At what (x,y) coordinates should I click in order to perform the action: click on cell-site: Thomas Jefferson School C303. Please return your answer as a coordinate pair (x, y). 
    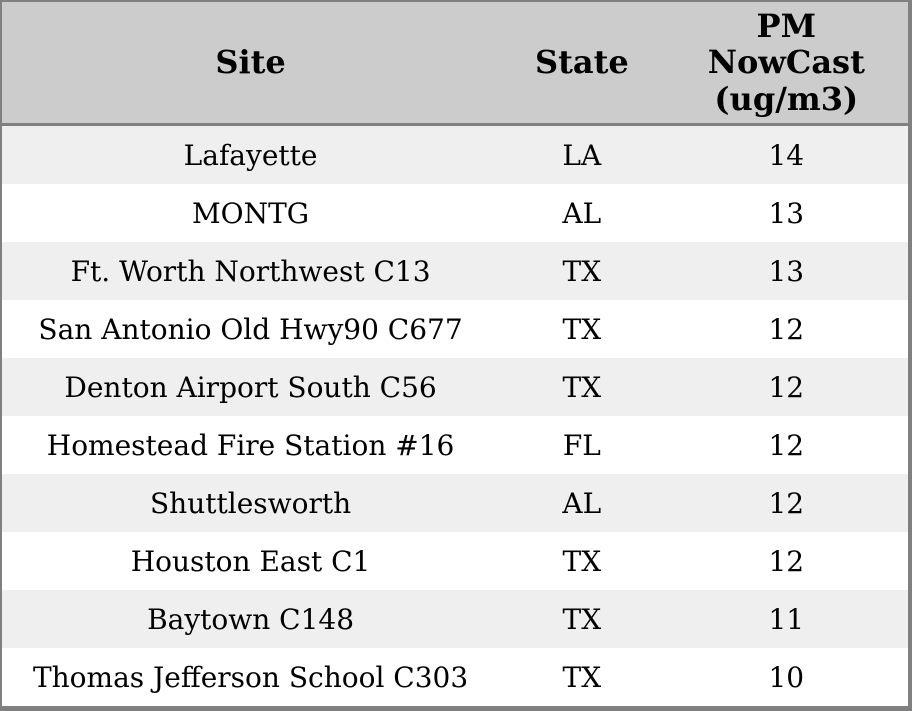
    Looking at the image, I should click on (250, 677).